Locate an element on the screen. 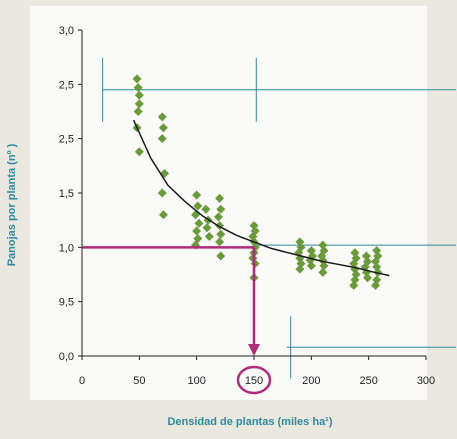 This screenshot has width=457, height=439. x-tick-label: 300 is located at coordinates (426, 381).